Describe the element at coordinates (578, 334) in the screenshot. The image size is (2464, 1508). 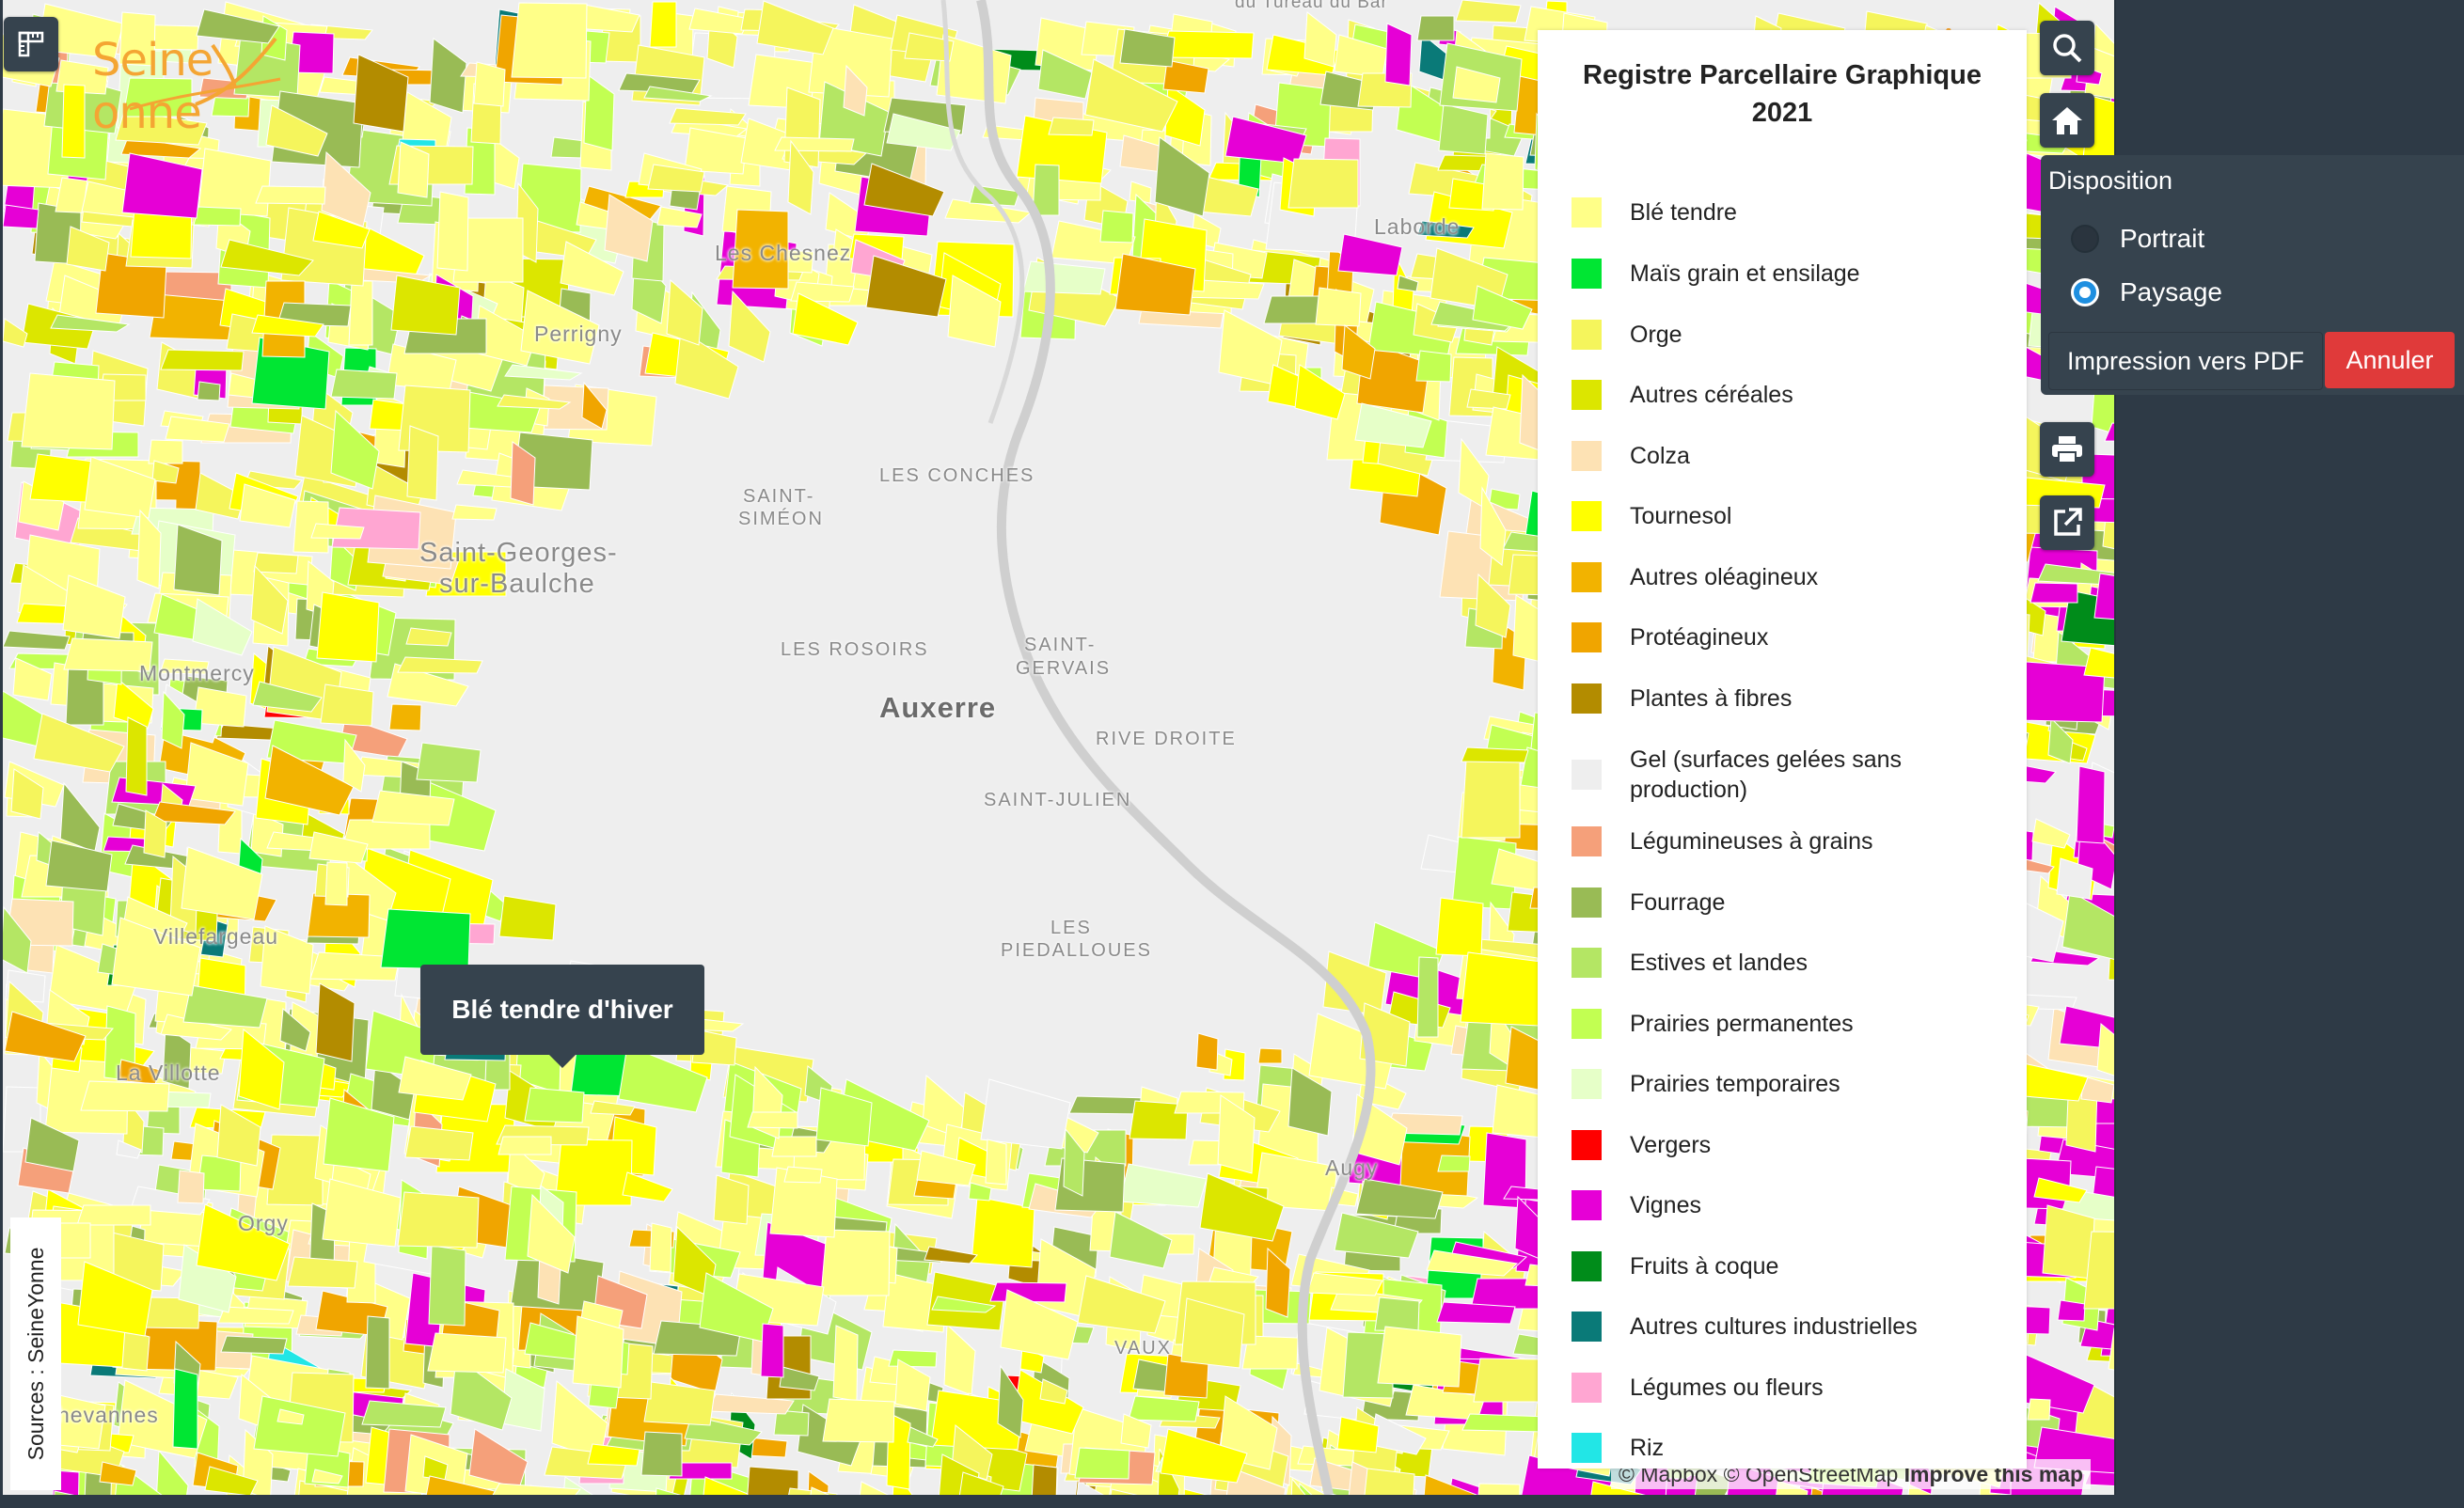
I see `place-label: Perrigny` at that location.